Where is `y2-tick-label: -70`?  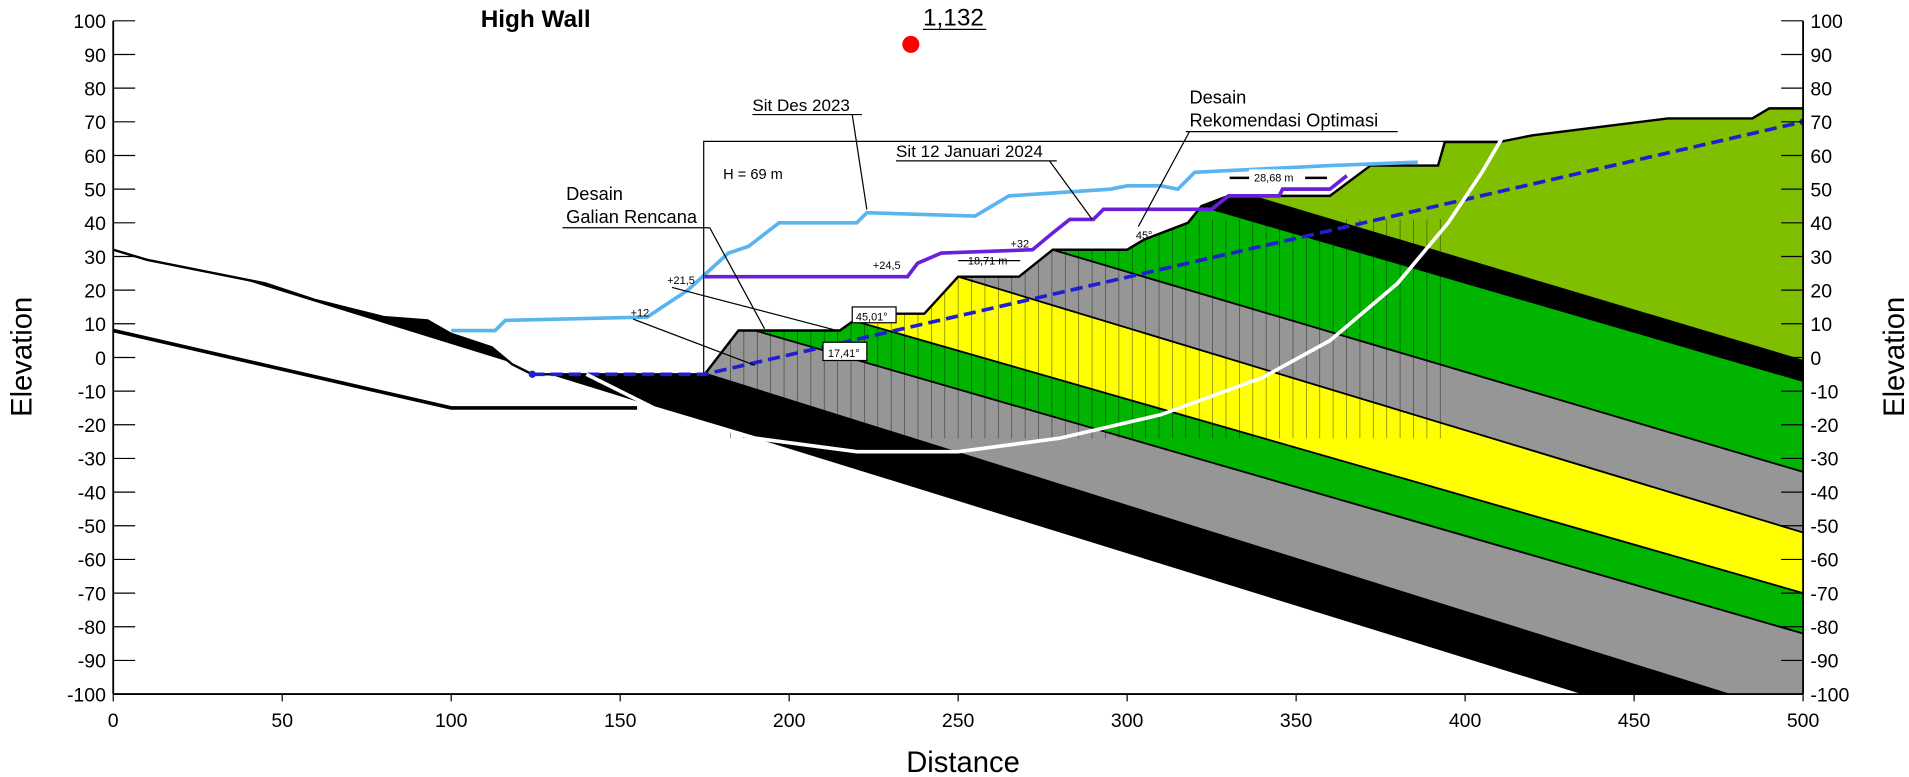 y2-tick-label: -70 is located at coordinates (1824, 594).